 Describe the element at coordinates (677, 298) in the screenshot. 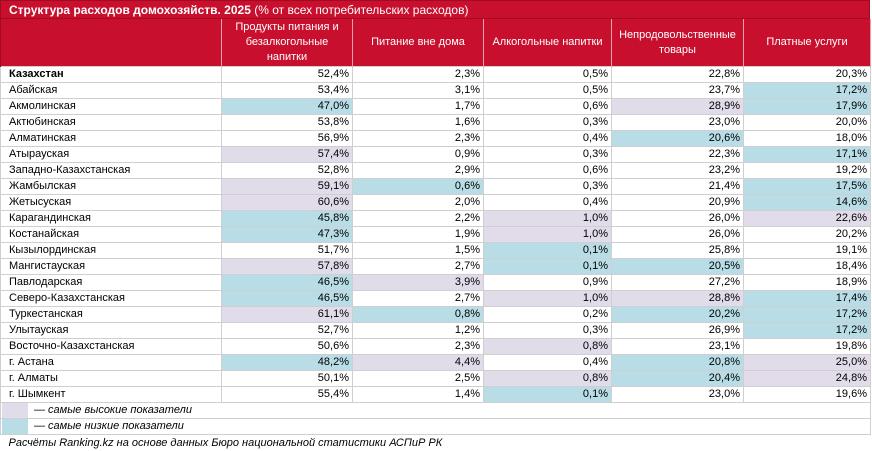

I see `value-cell: 28,8%` at that location.